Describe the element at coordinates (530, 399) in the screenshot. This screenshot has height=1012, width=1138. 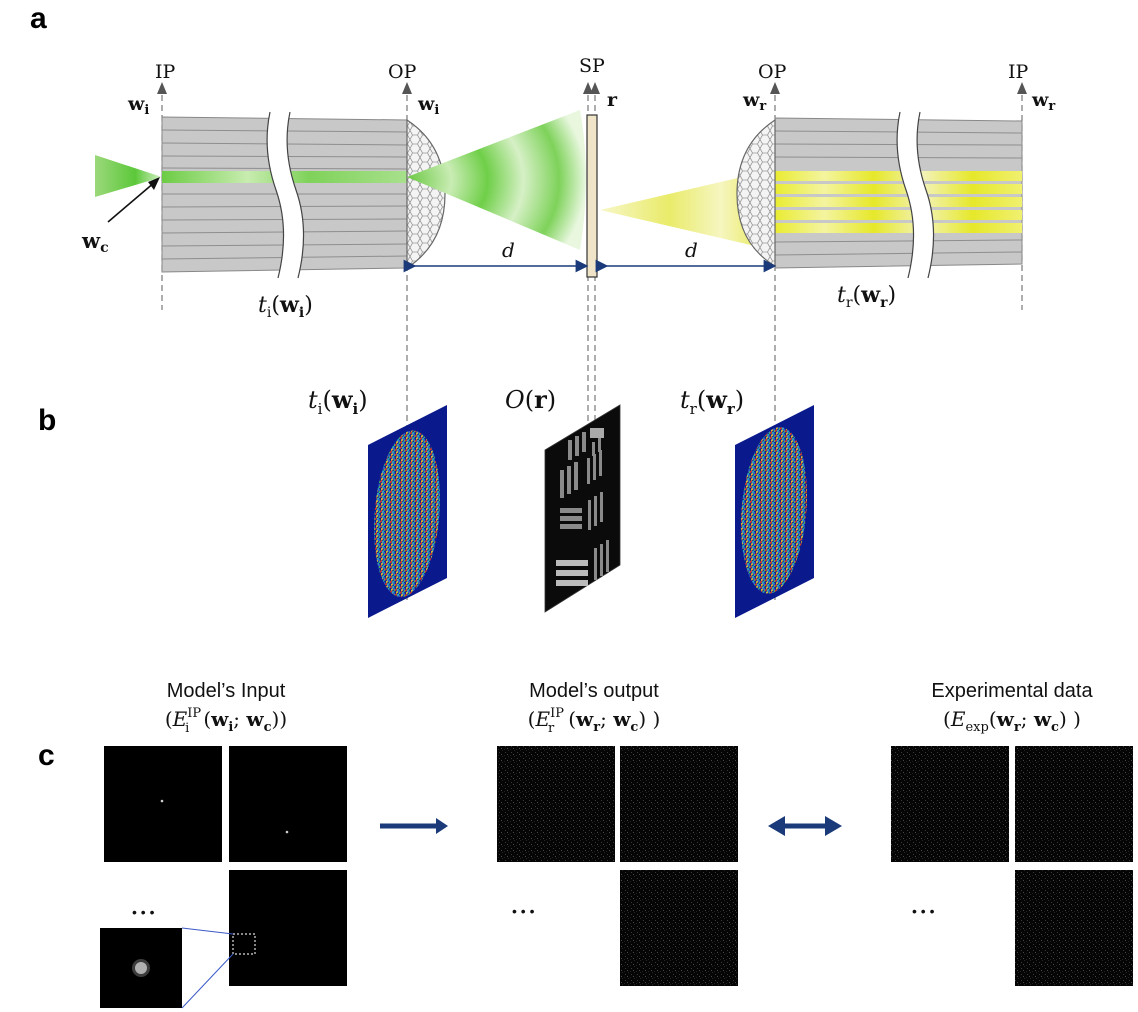
I see `label-object: O(r)` at that location.